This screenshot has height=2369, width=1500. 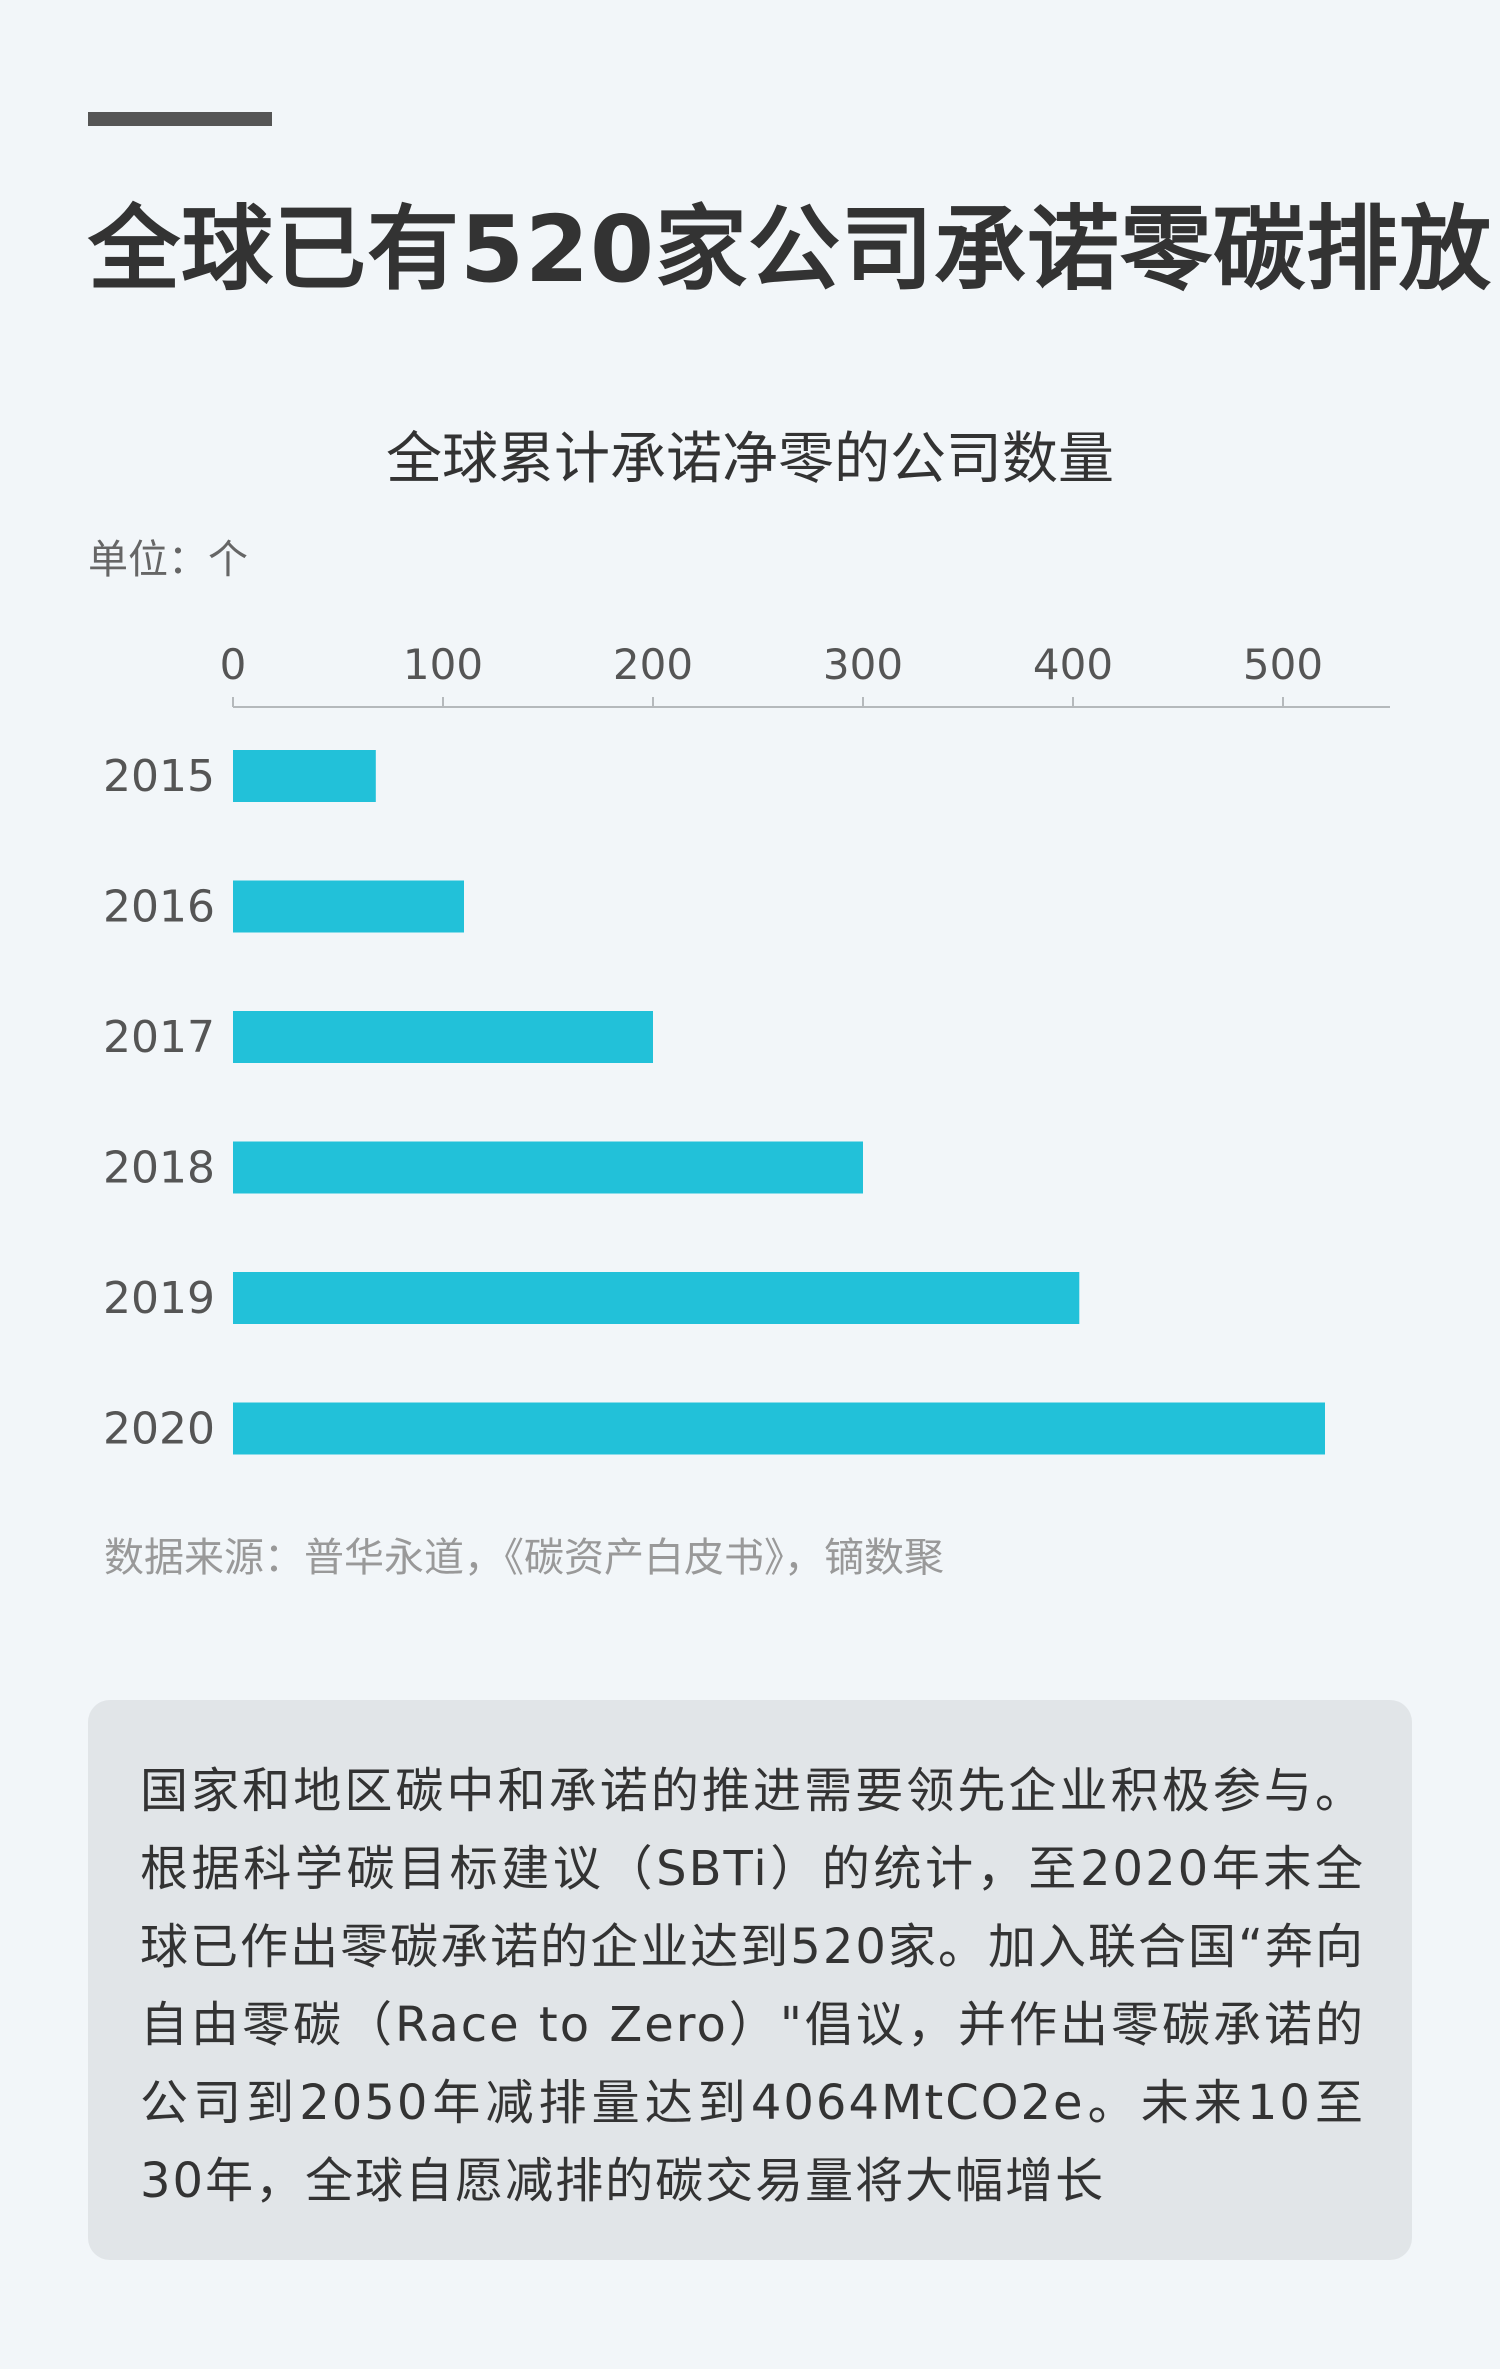 What do you see at coordinates (233, 664) in the screenshot?
I see `x-tick-label: 0` at bounding box center [233, 664].